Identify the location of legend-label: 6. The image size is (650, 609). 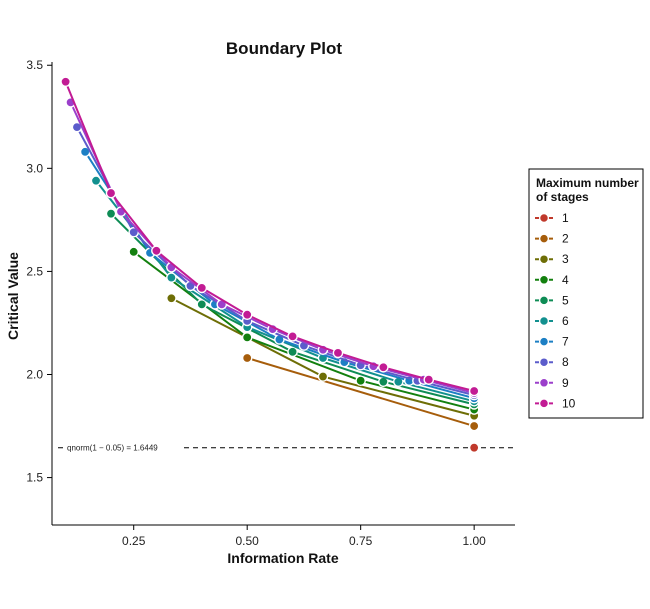
(565, 321).